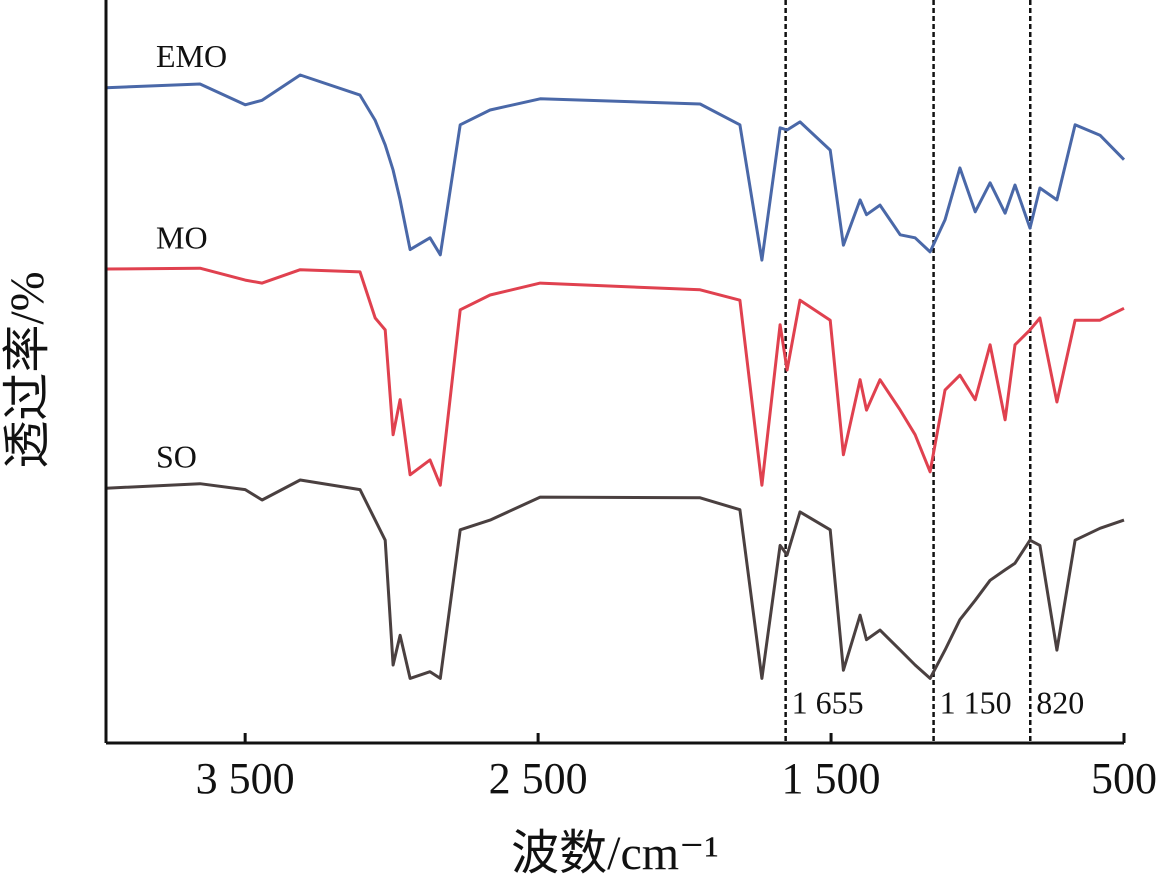 The image size is (1168, 895). I want to click on series-label: SO, so click(176, 456).